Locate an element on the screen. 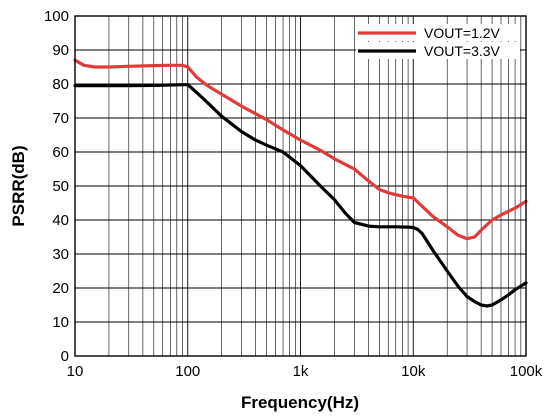  y-tick-label: 100 is located at coordinates (56, 16).